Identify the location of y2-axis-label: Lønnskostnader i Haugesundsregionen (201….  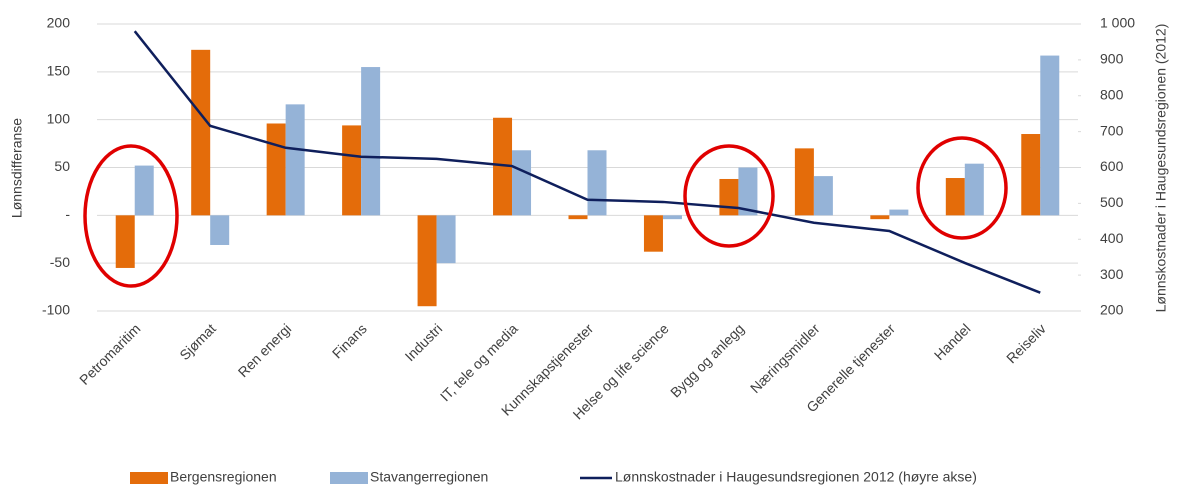
(1161, 168).